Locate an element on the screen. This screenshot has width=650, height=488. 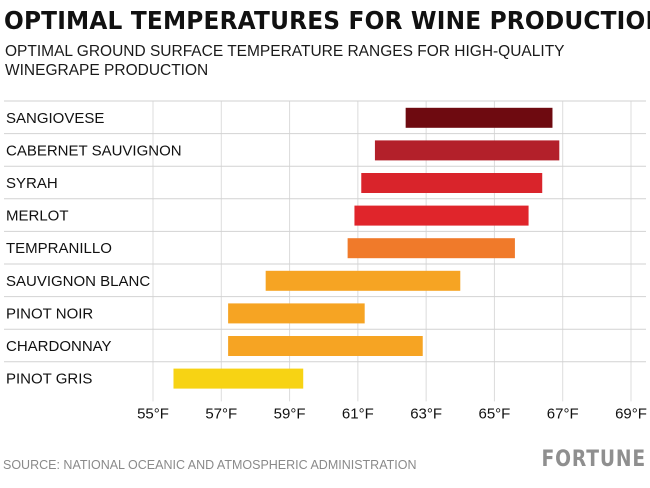
category-label: PINOT GRIS is located at coordinates (49, 379).